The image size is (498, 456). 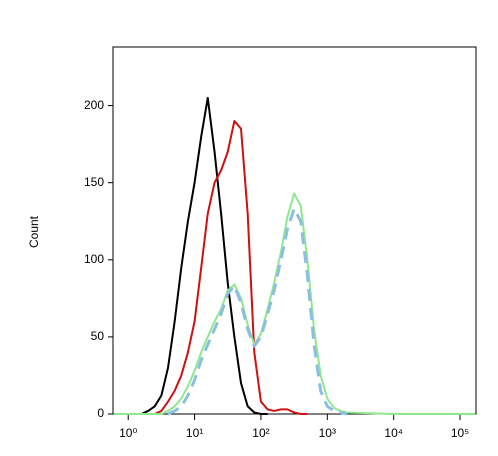 I want to click on x-tick-label: 10¹, so click(x=194, y=433).